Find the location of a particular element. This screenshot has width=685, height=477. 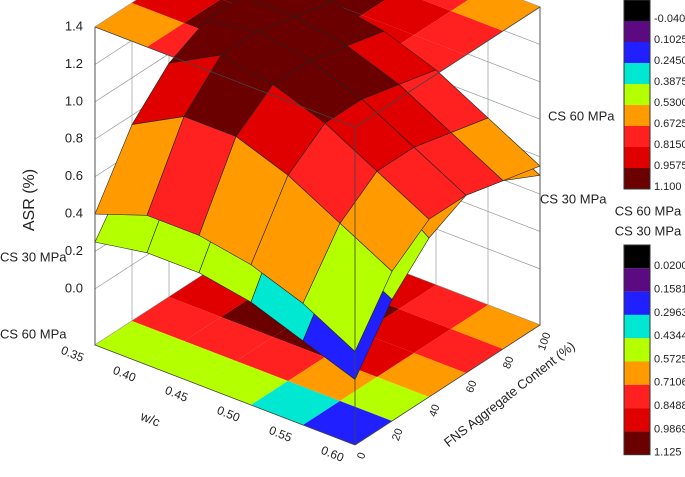

z-tick-label: 1.2 is located at coordinates (74, 63).